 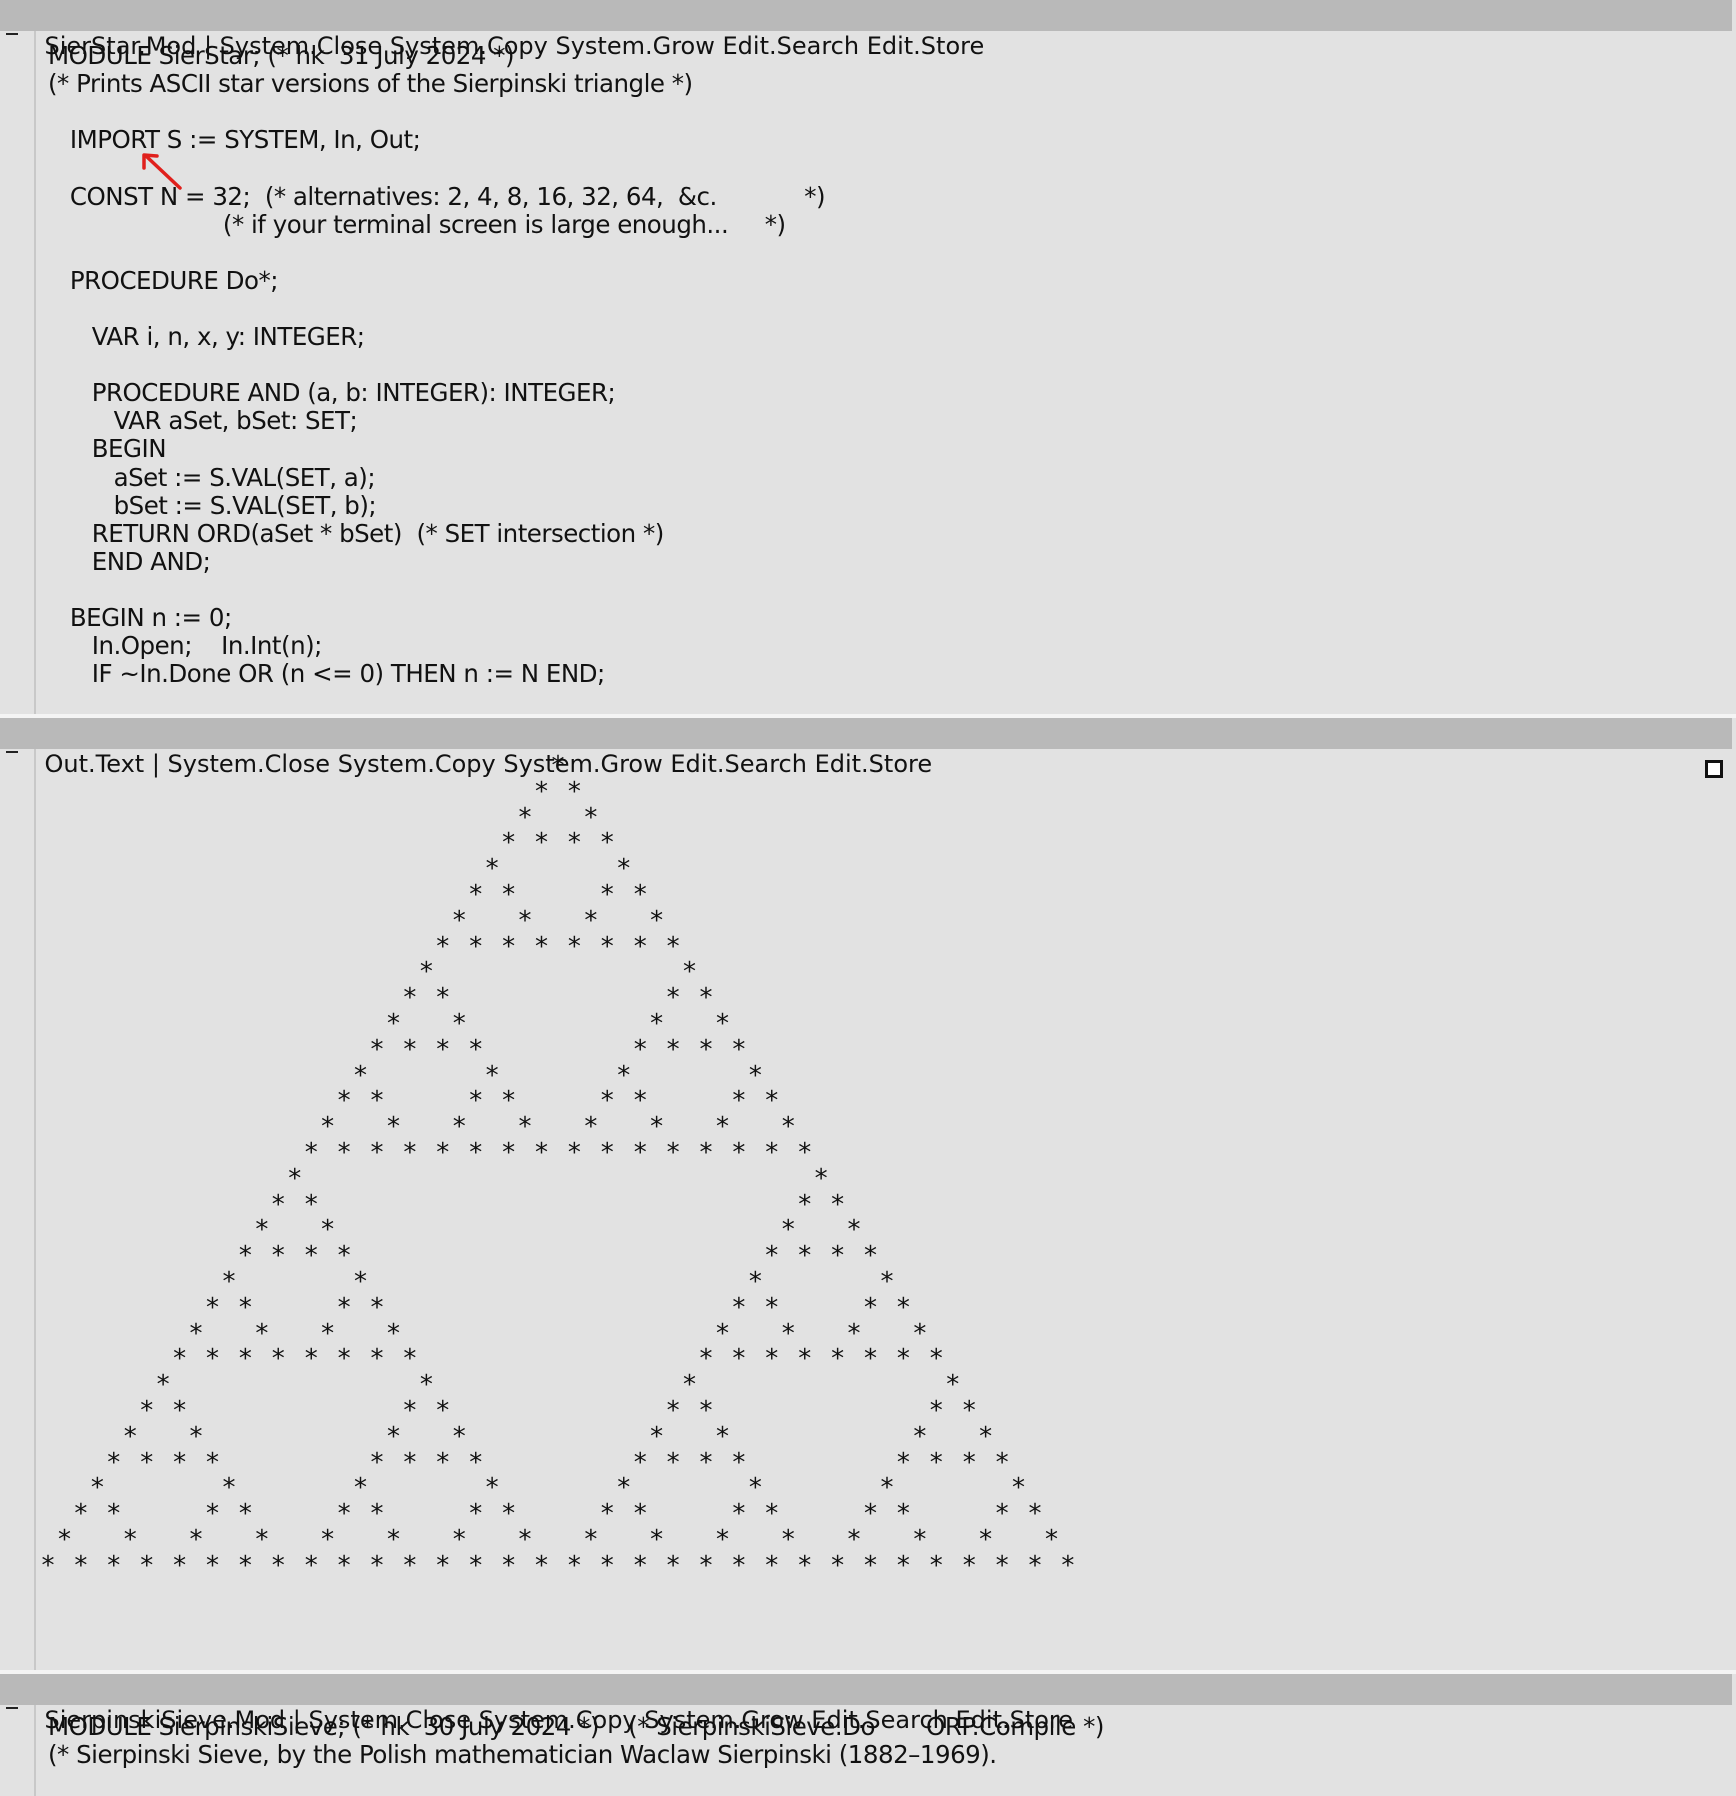 I want to click on viewer-divider, so click(x=868, y=717).